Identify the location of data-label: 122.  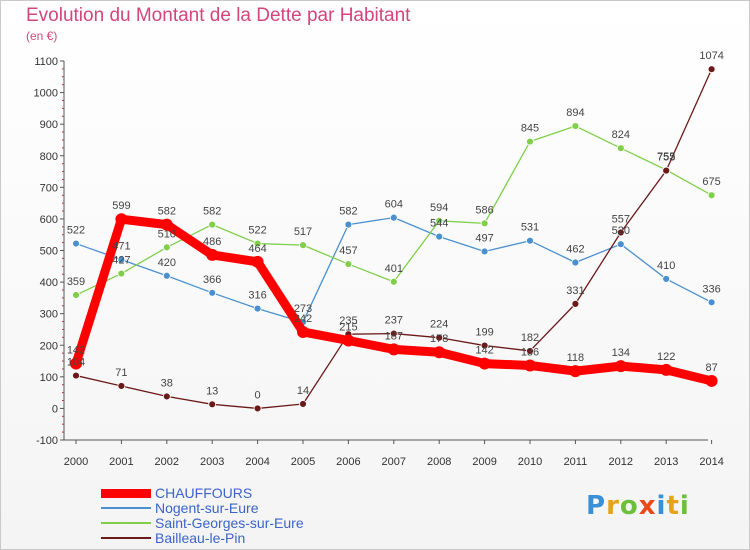
(666, 357).